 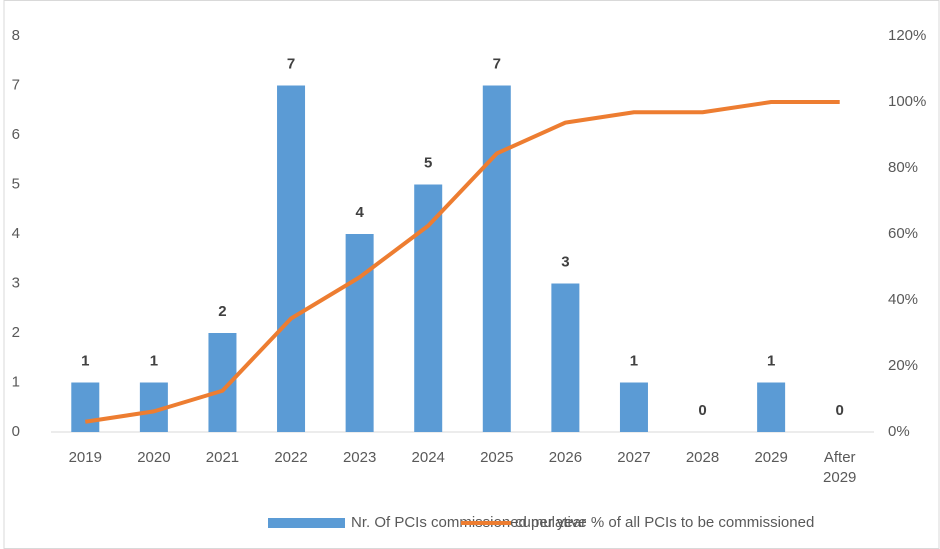 What do you see at coordinates (428, 162) in the screenshot?
I see `value-label: 5` at bounding box center [428, 162].